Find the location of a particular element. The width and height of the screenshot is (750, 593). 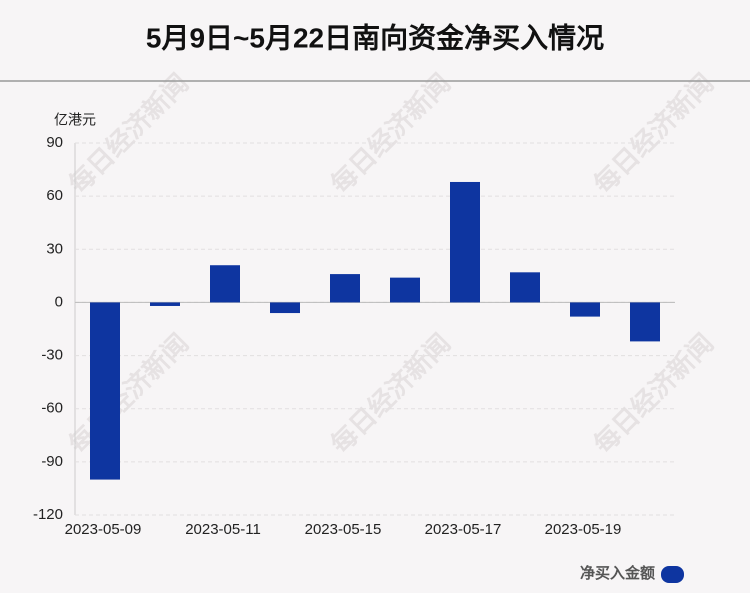

x-tick-label: 2023-05-09 is located at coordinates (103, 529).